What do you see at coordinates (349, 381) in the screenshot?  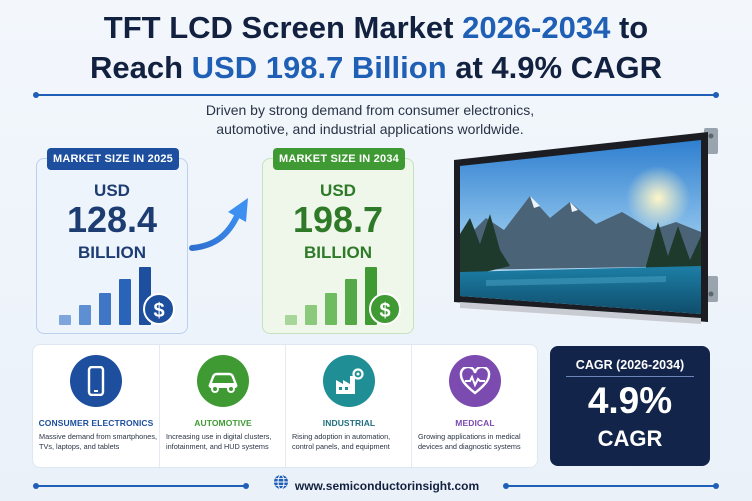 I see `factory-gear-icon` at bounding box center [349, 381].